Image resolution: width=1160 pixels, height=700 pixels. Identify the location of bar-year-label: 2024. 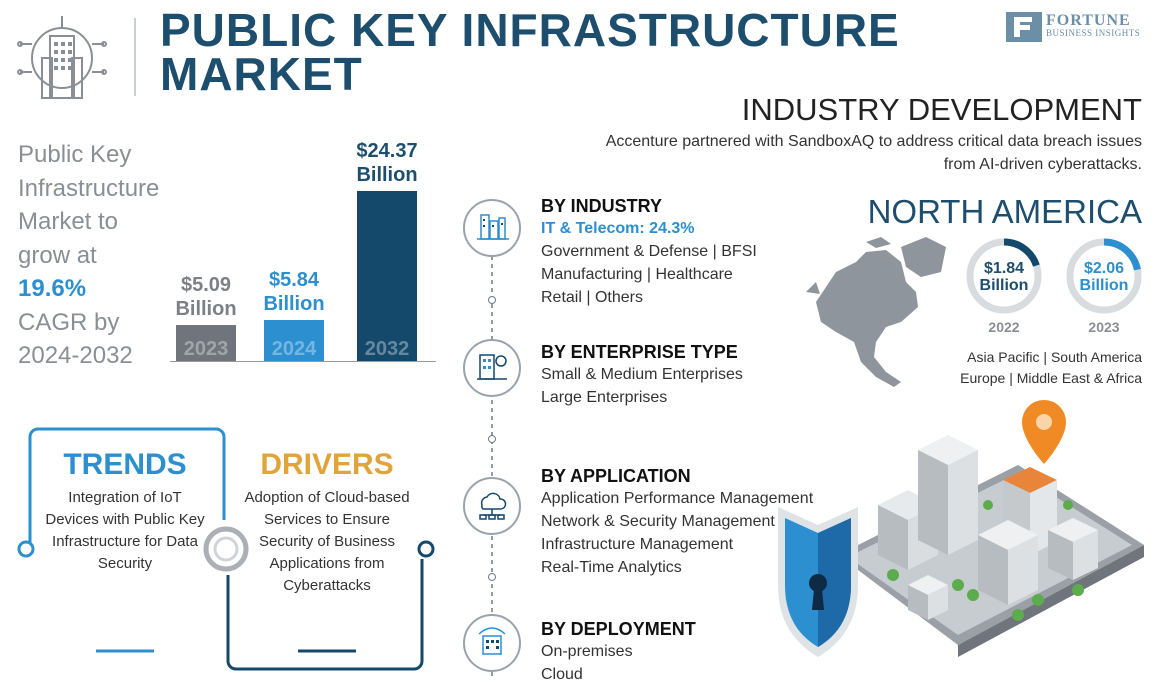
(294, 349).